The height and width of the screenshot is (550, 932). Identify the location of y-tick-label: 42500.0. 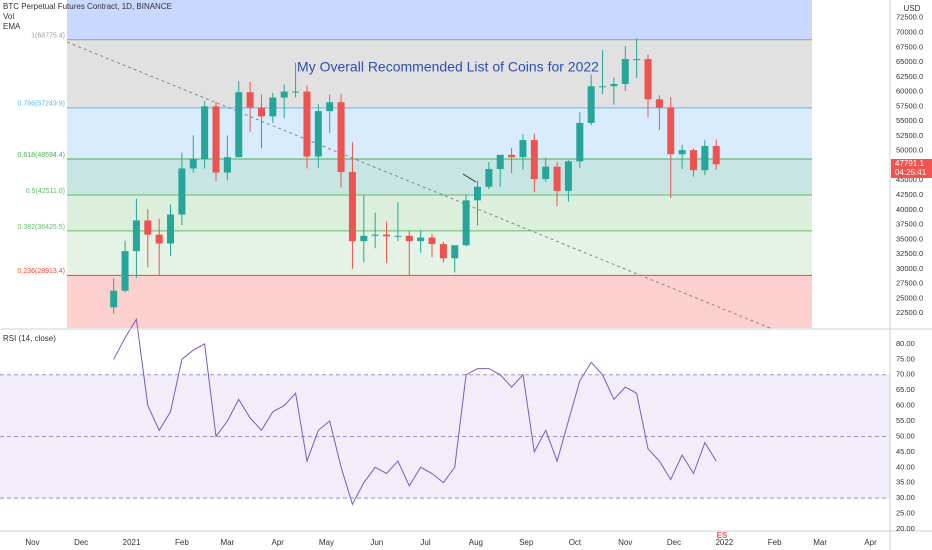
(909, 194).